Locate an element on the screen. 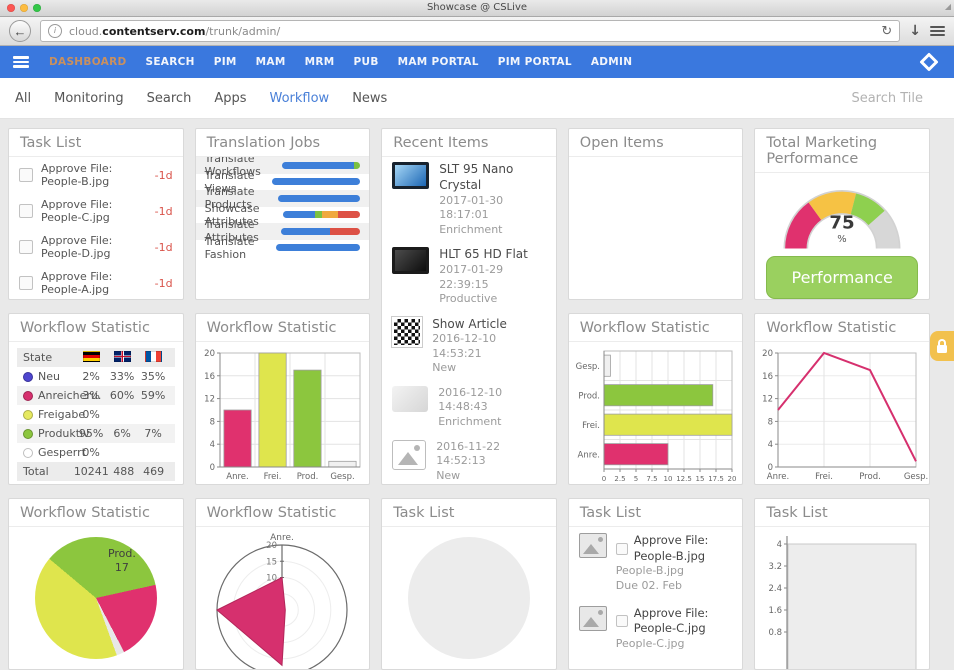 Image resolution: width=954 pixels, height=670 pixels. svg-text: 0 is located at coordinates (603, 479).